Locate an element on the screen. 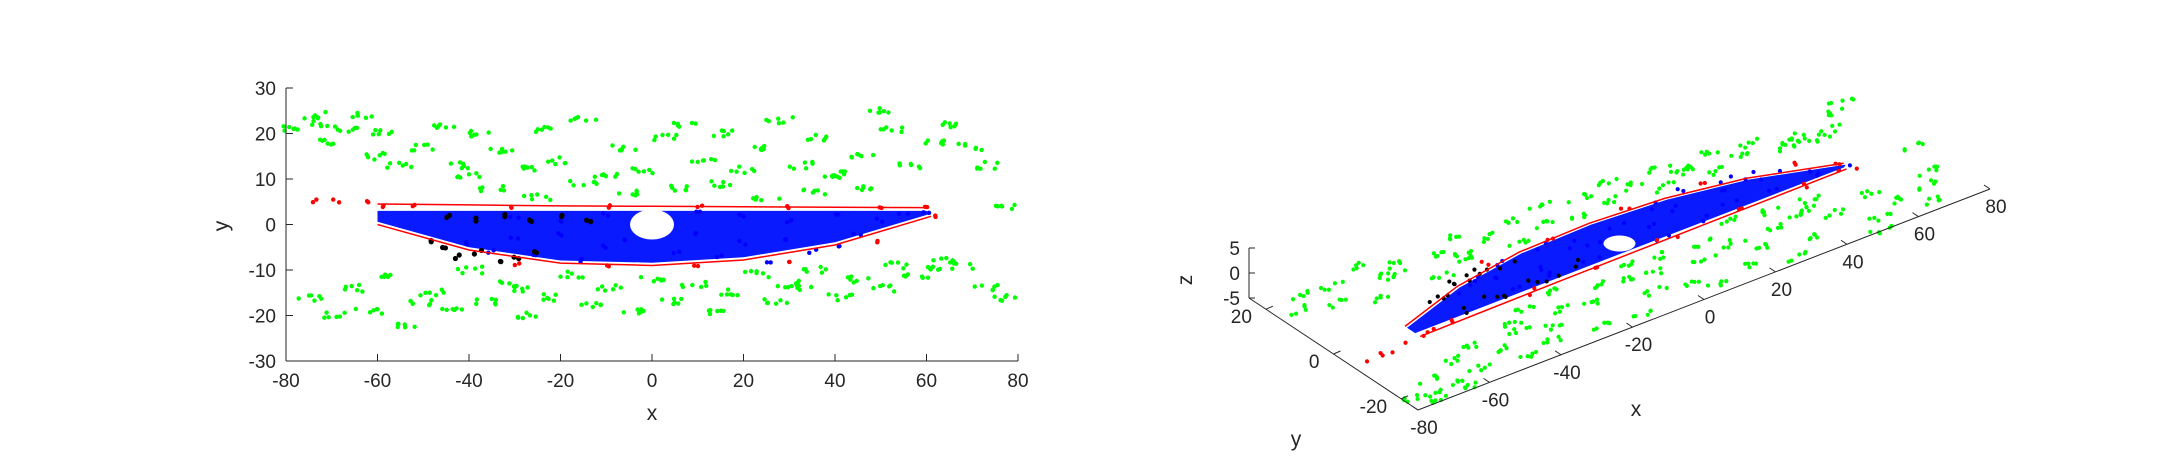  x-tick-label: -80 is located at coordinates (285, 381).